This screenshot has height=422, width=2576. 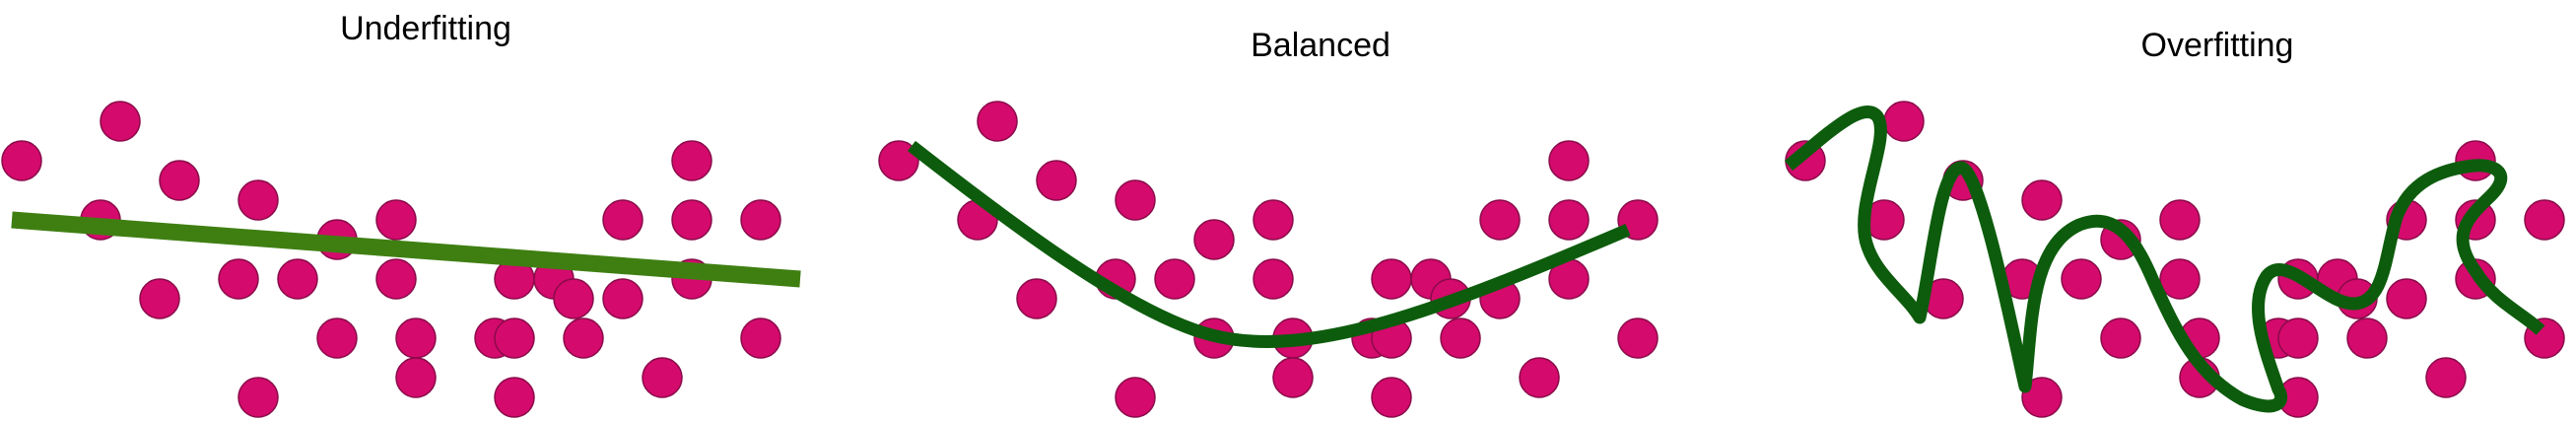 What do you see at coordinates (1269, 244) in the screenshot?
I see `balanced-fit-curve` at bounding box center [1269, 244].